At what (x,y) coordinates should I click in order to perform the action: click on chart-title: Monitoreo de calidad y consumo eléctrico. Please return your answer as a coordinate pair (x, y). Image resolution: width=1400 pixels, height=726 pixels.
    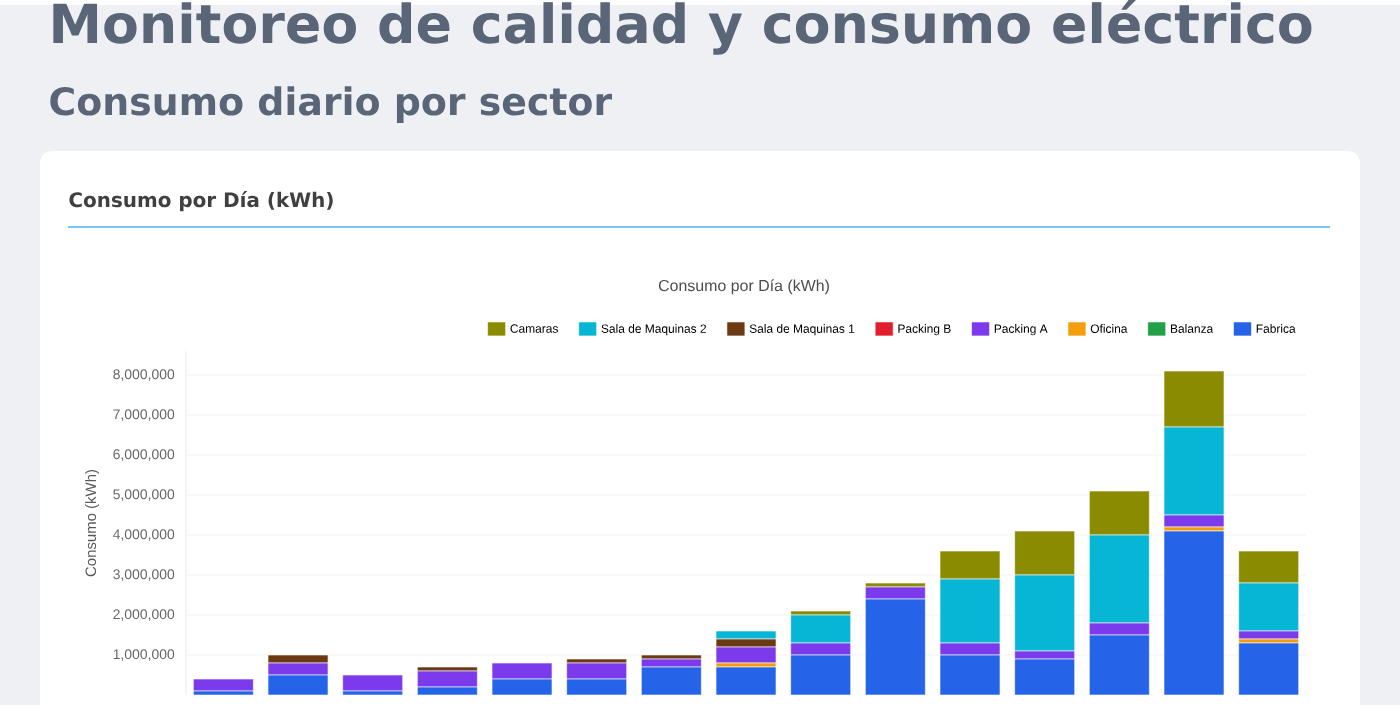
    Looking at the image, I should click on (682, 28).